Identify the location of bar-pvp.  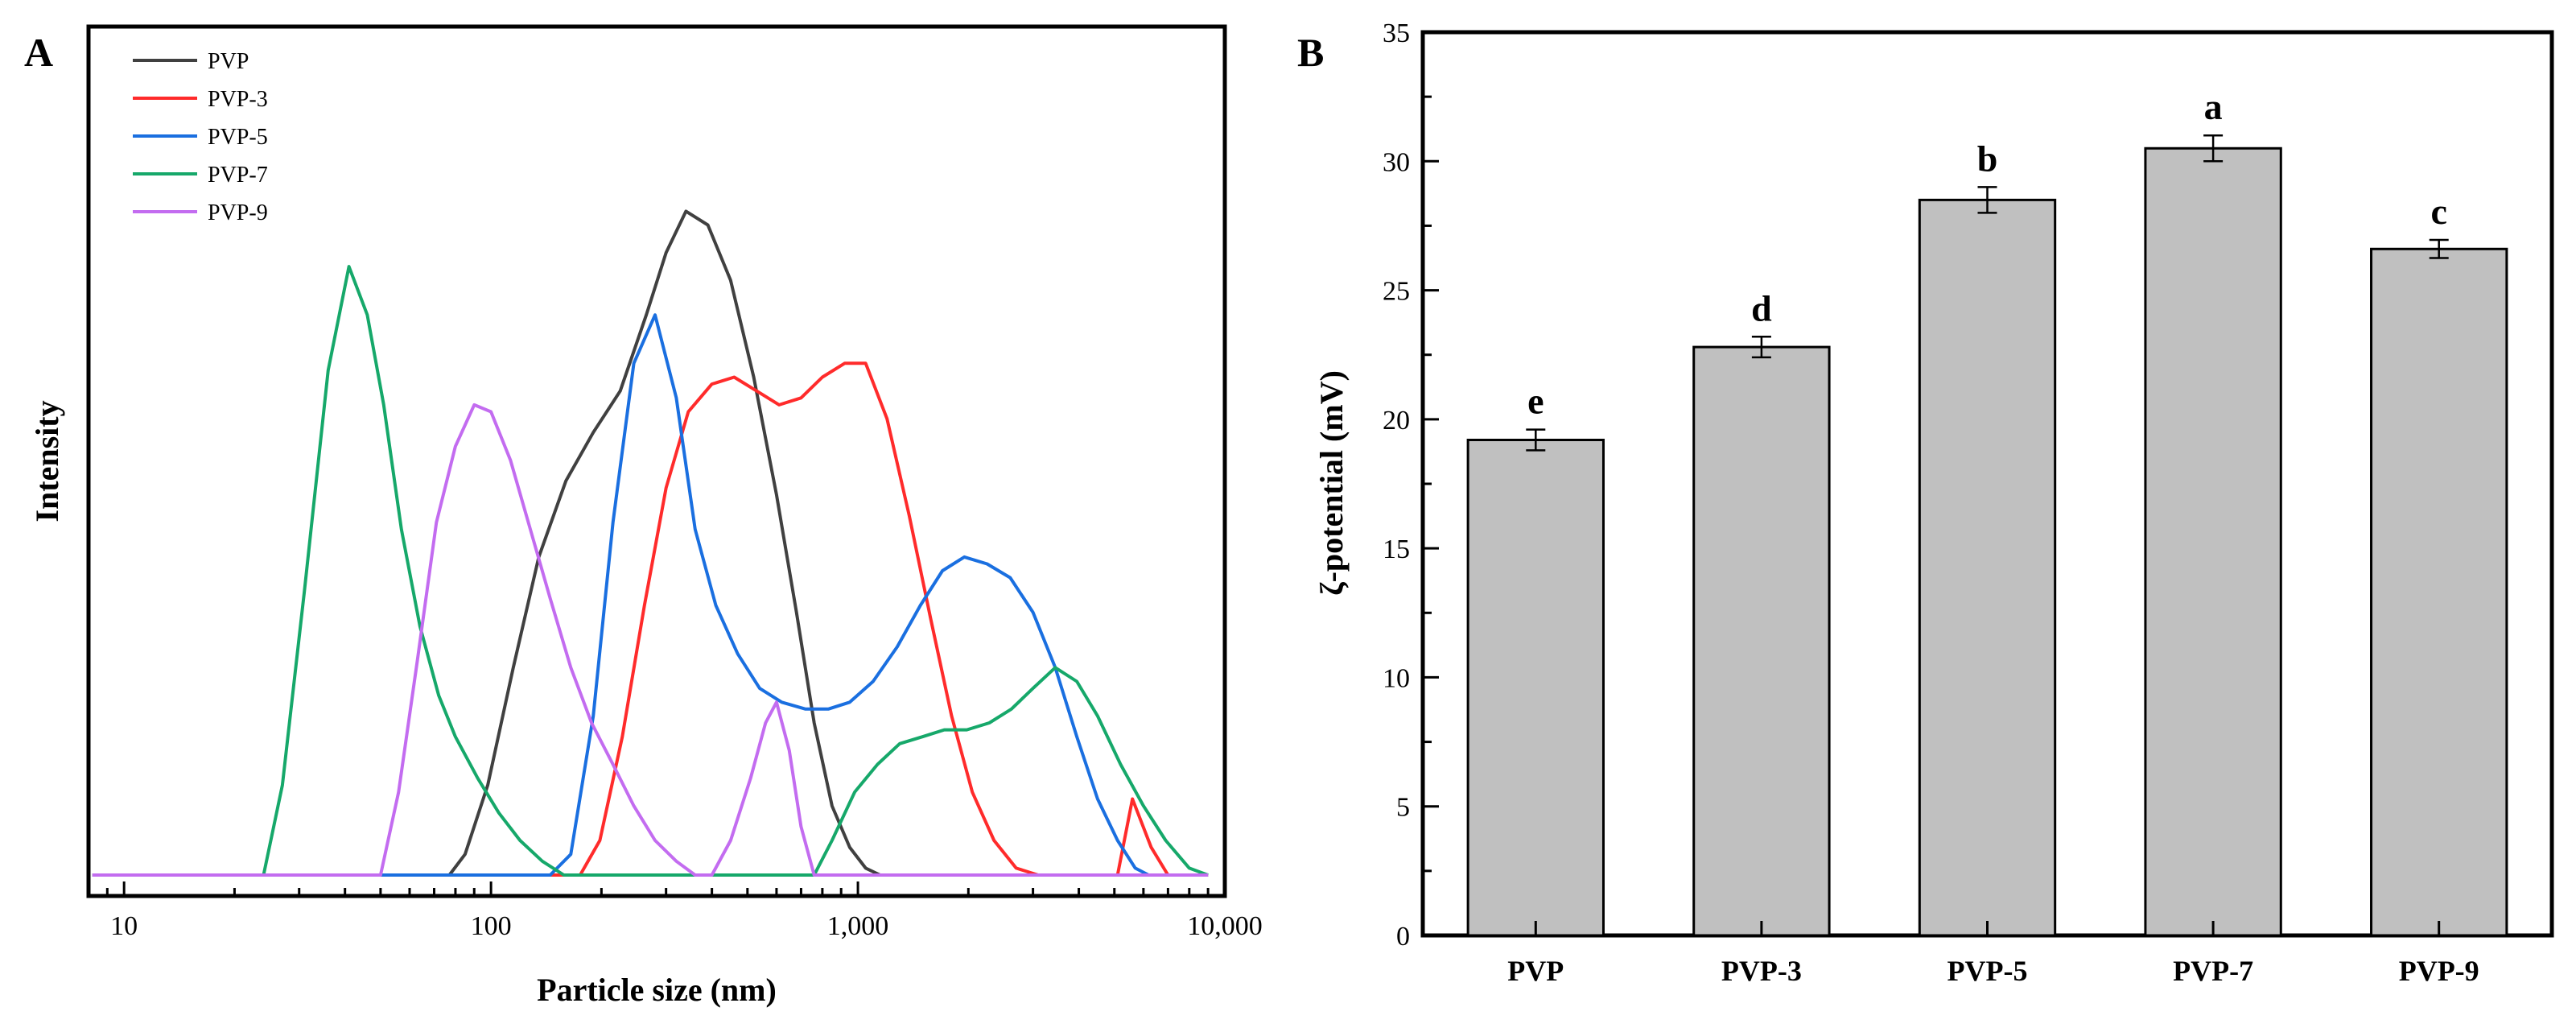
(1535, 688).